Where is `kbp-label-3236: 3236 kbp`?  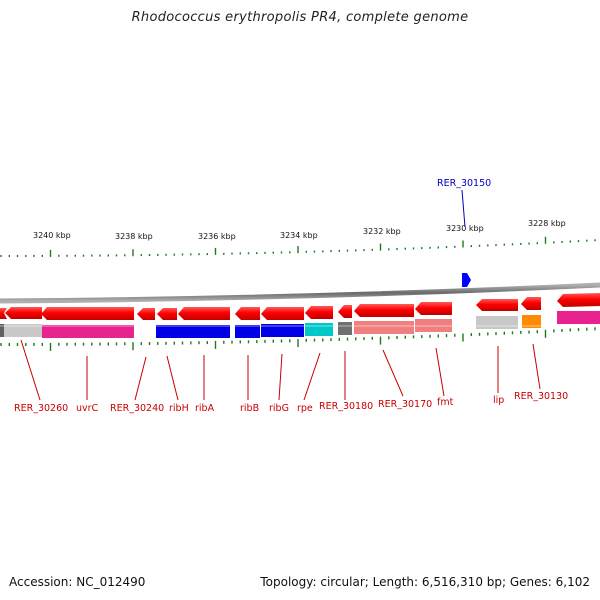
kbp-label-3236: 3236 kbp is located at coordinates (217, 236).